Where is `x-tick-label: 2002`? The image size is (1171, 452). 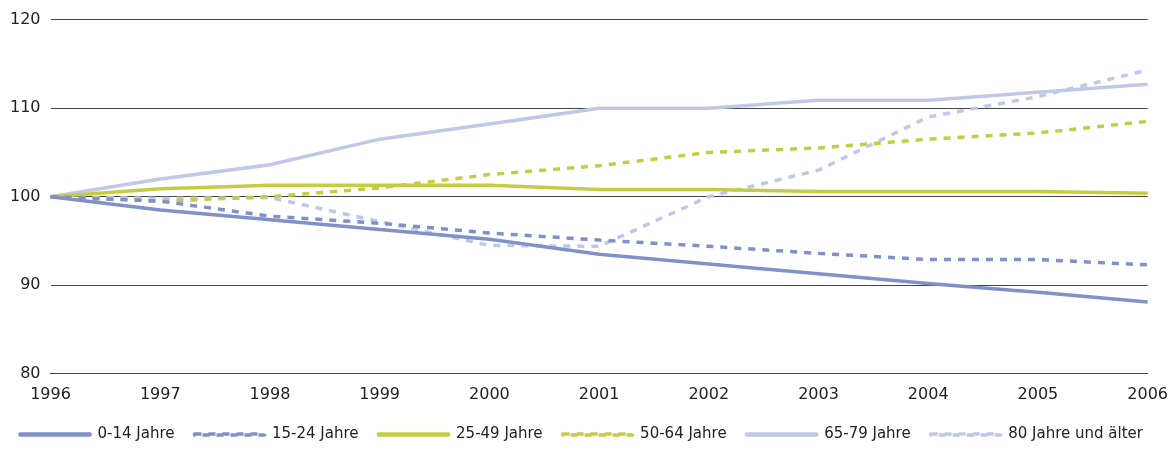
x-tick-label: 2002 is located at coordinates (709, 393).